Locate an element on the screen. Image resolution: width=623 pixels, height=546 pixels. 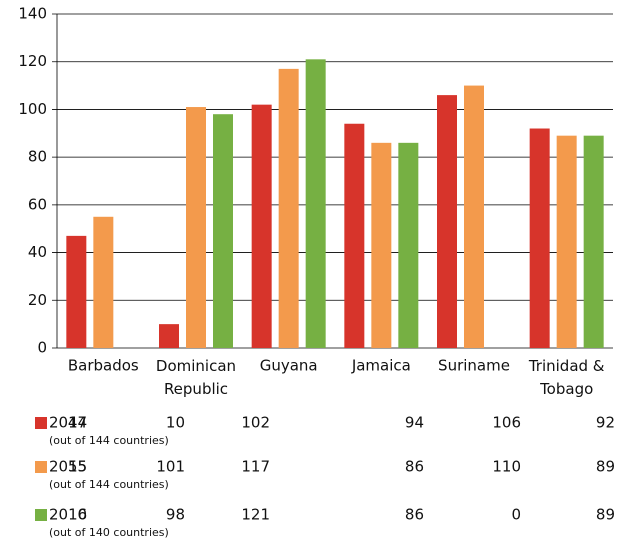
table-value: 102 is located at coordinates (255, 423).